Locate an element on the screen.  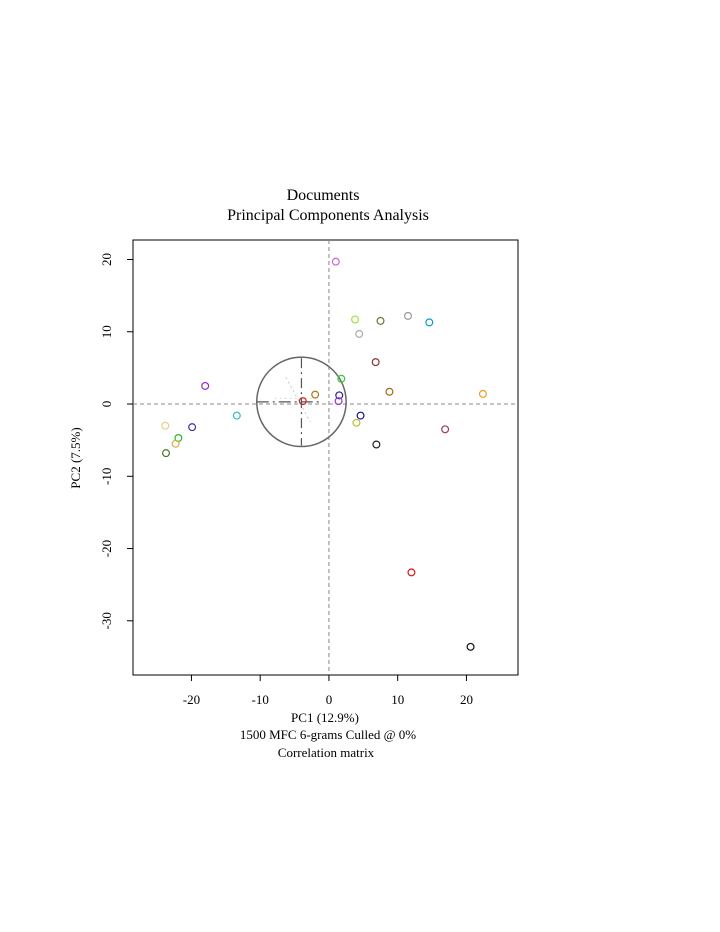
x-axis-label: PC1 (12.9%) is located at coordinates (325, 717).